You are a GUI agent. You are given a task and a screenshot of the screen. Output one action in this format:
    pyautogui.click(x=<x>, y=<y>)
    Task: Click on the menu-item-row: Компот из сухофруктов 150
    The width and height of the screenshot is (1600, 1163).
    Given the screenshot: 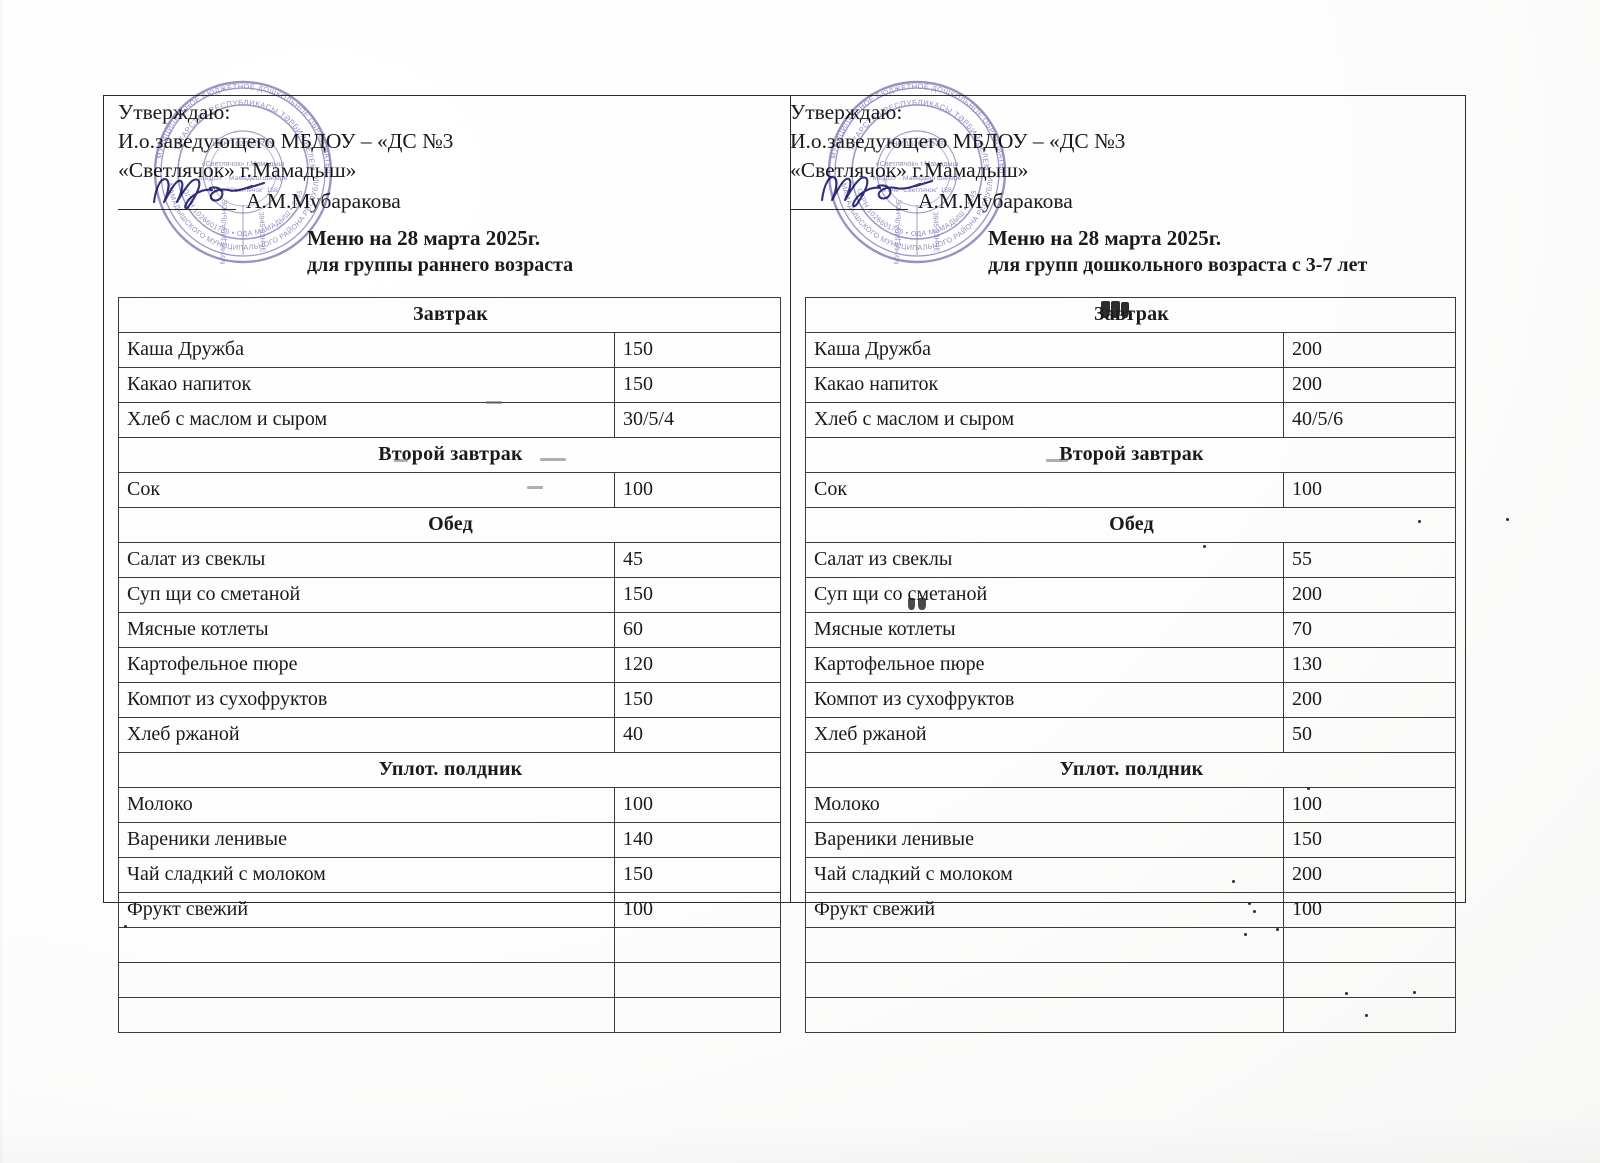 What is the action you would take?
    pyautogui.click(x=450, y=700)
    